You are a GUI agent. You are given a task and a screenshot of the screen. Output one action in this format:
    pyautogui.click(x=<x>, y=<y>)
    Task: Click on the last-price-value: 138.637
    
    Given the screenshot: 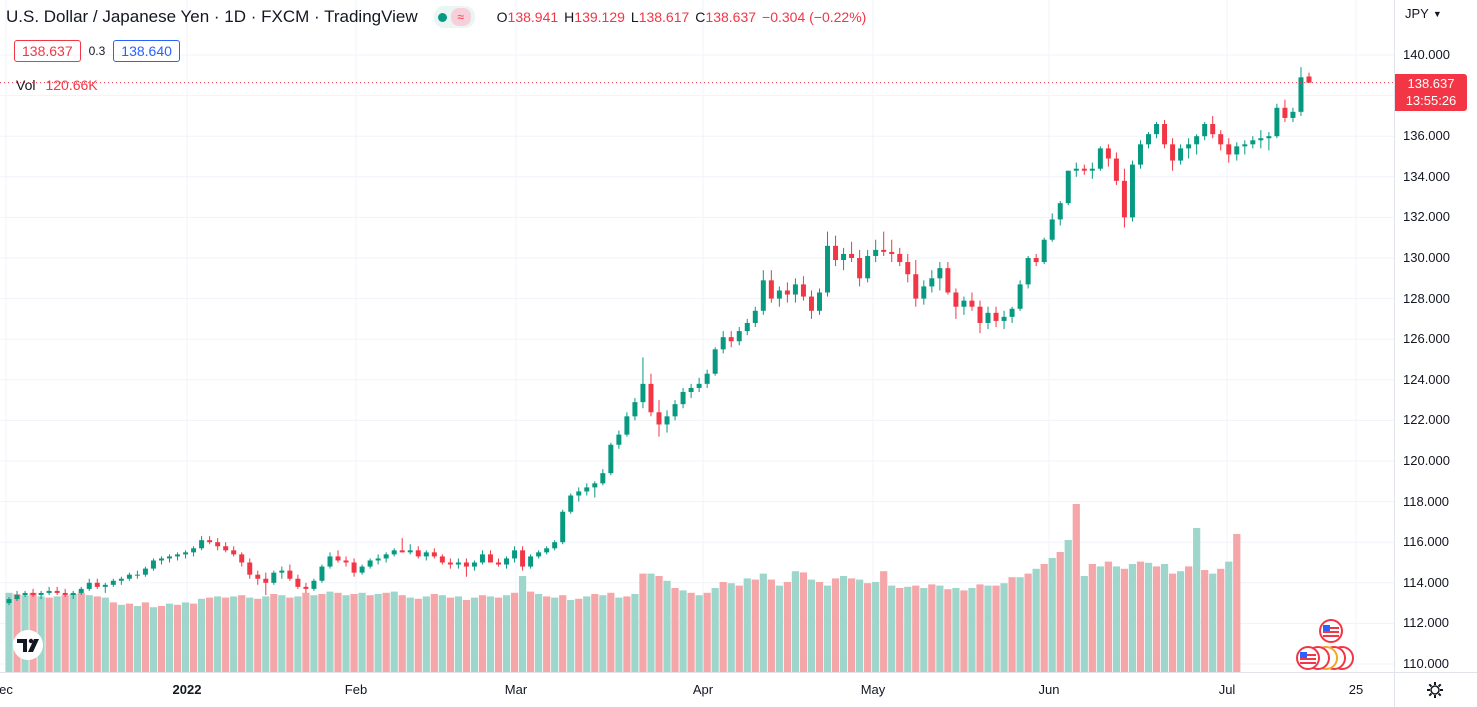 What is the action you would take?
    pyautogui.click(x=1431, y=83)
    